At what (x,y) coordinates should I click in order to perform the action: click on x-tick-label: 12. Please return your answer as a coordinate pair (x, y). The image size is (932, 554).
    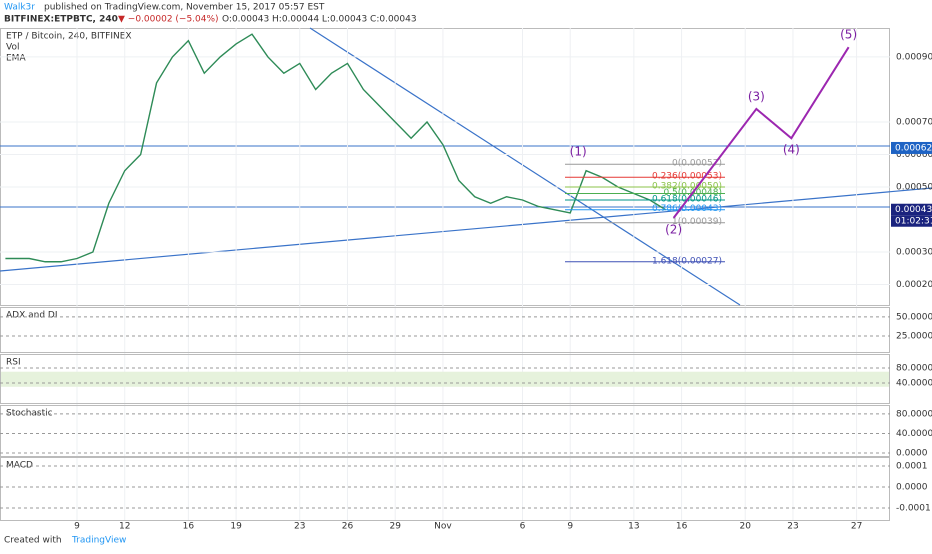
    Looking at the image, I should click on (124, 527).